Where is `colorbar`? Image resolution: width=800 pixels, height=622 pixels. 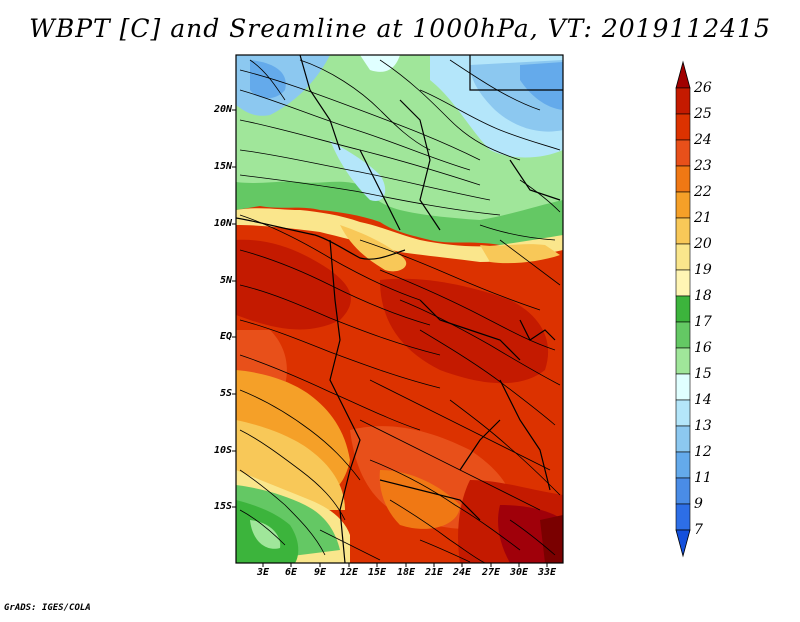
colorbar is located at coordinates (683, 309).